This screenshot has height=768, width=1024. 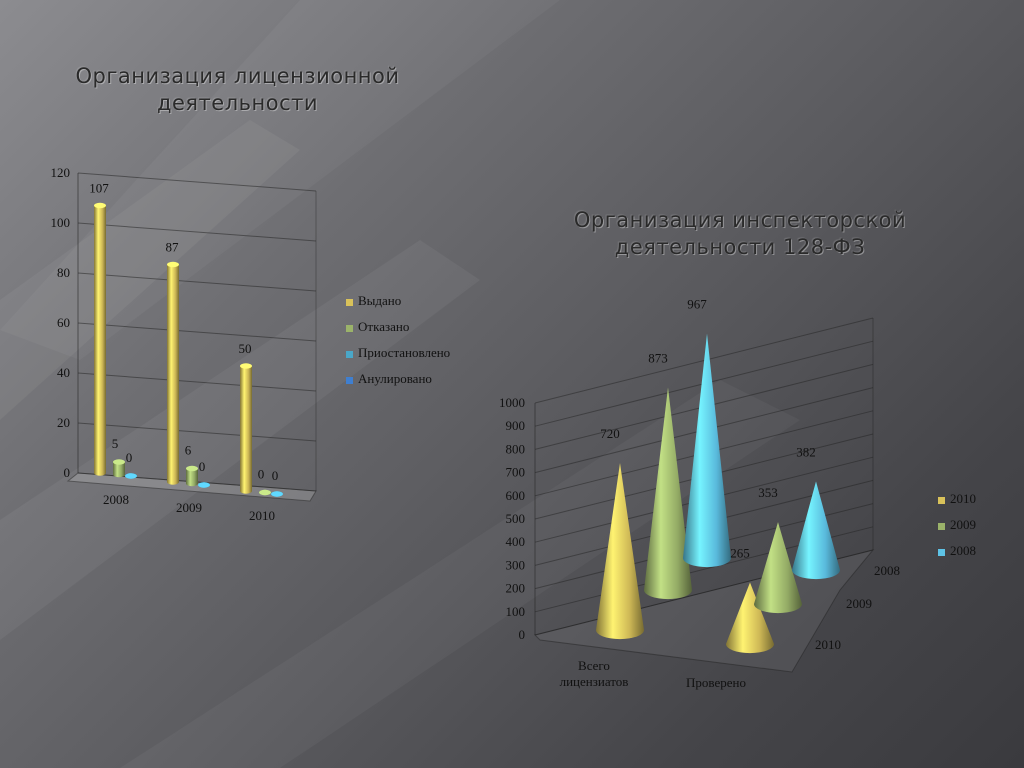 What do you see at coordinates (395, 378) in the screenshot?
I see `legend-label: Анулировано` at bounding box center [395, 378].